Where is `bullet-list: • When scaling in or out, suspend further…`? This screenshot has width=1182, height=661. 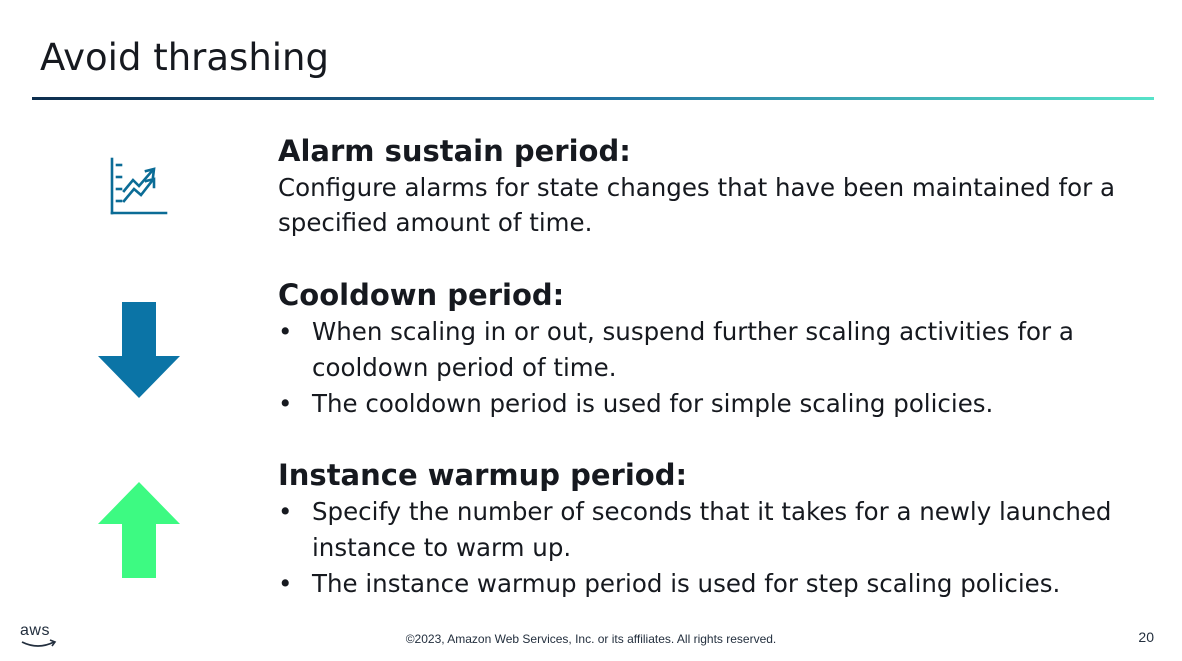
bullet-list: • When scaling in or out, suspend further… is located at coordinates (718, 368).